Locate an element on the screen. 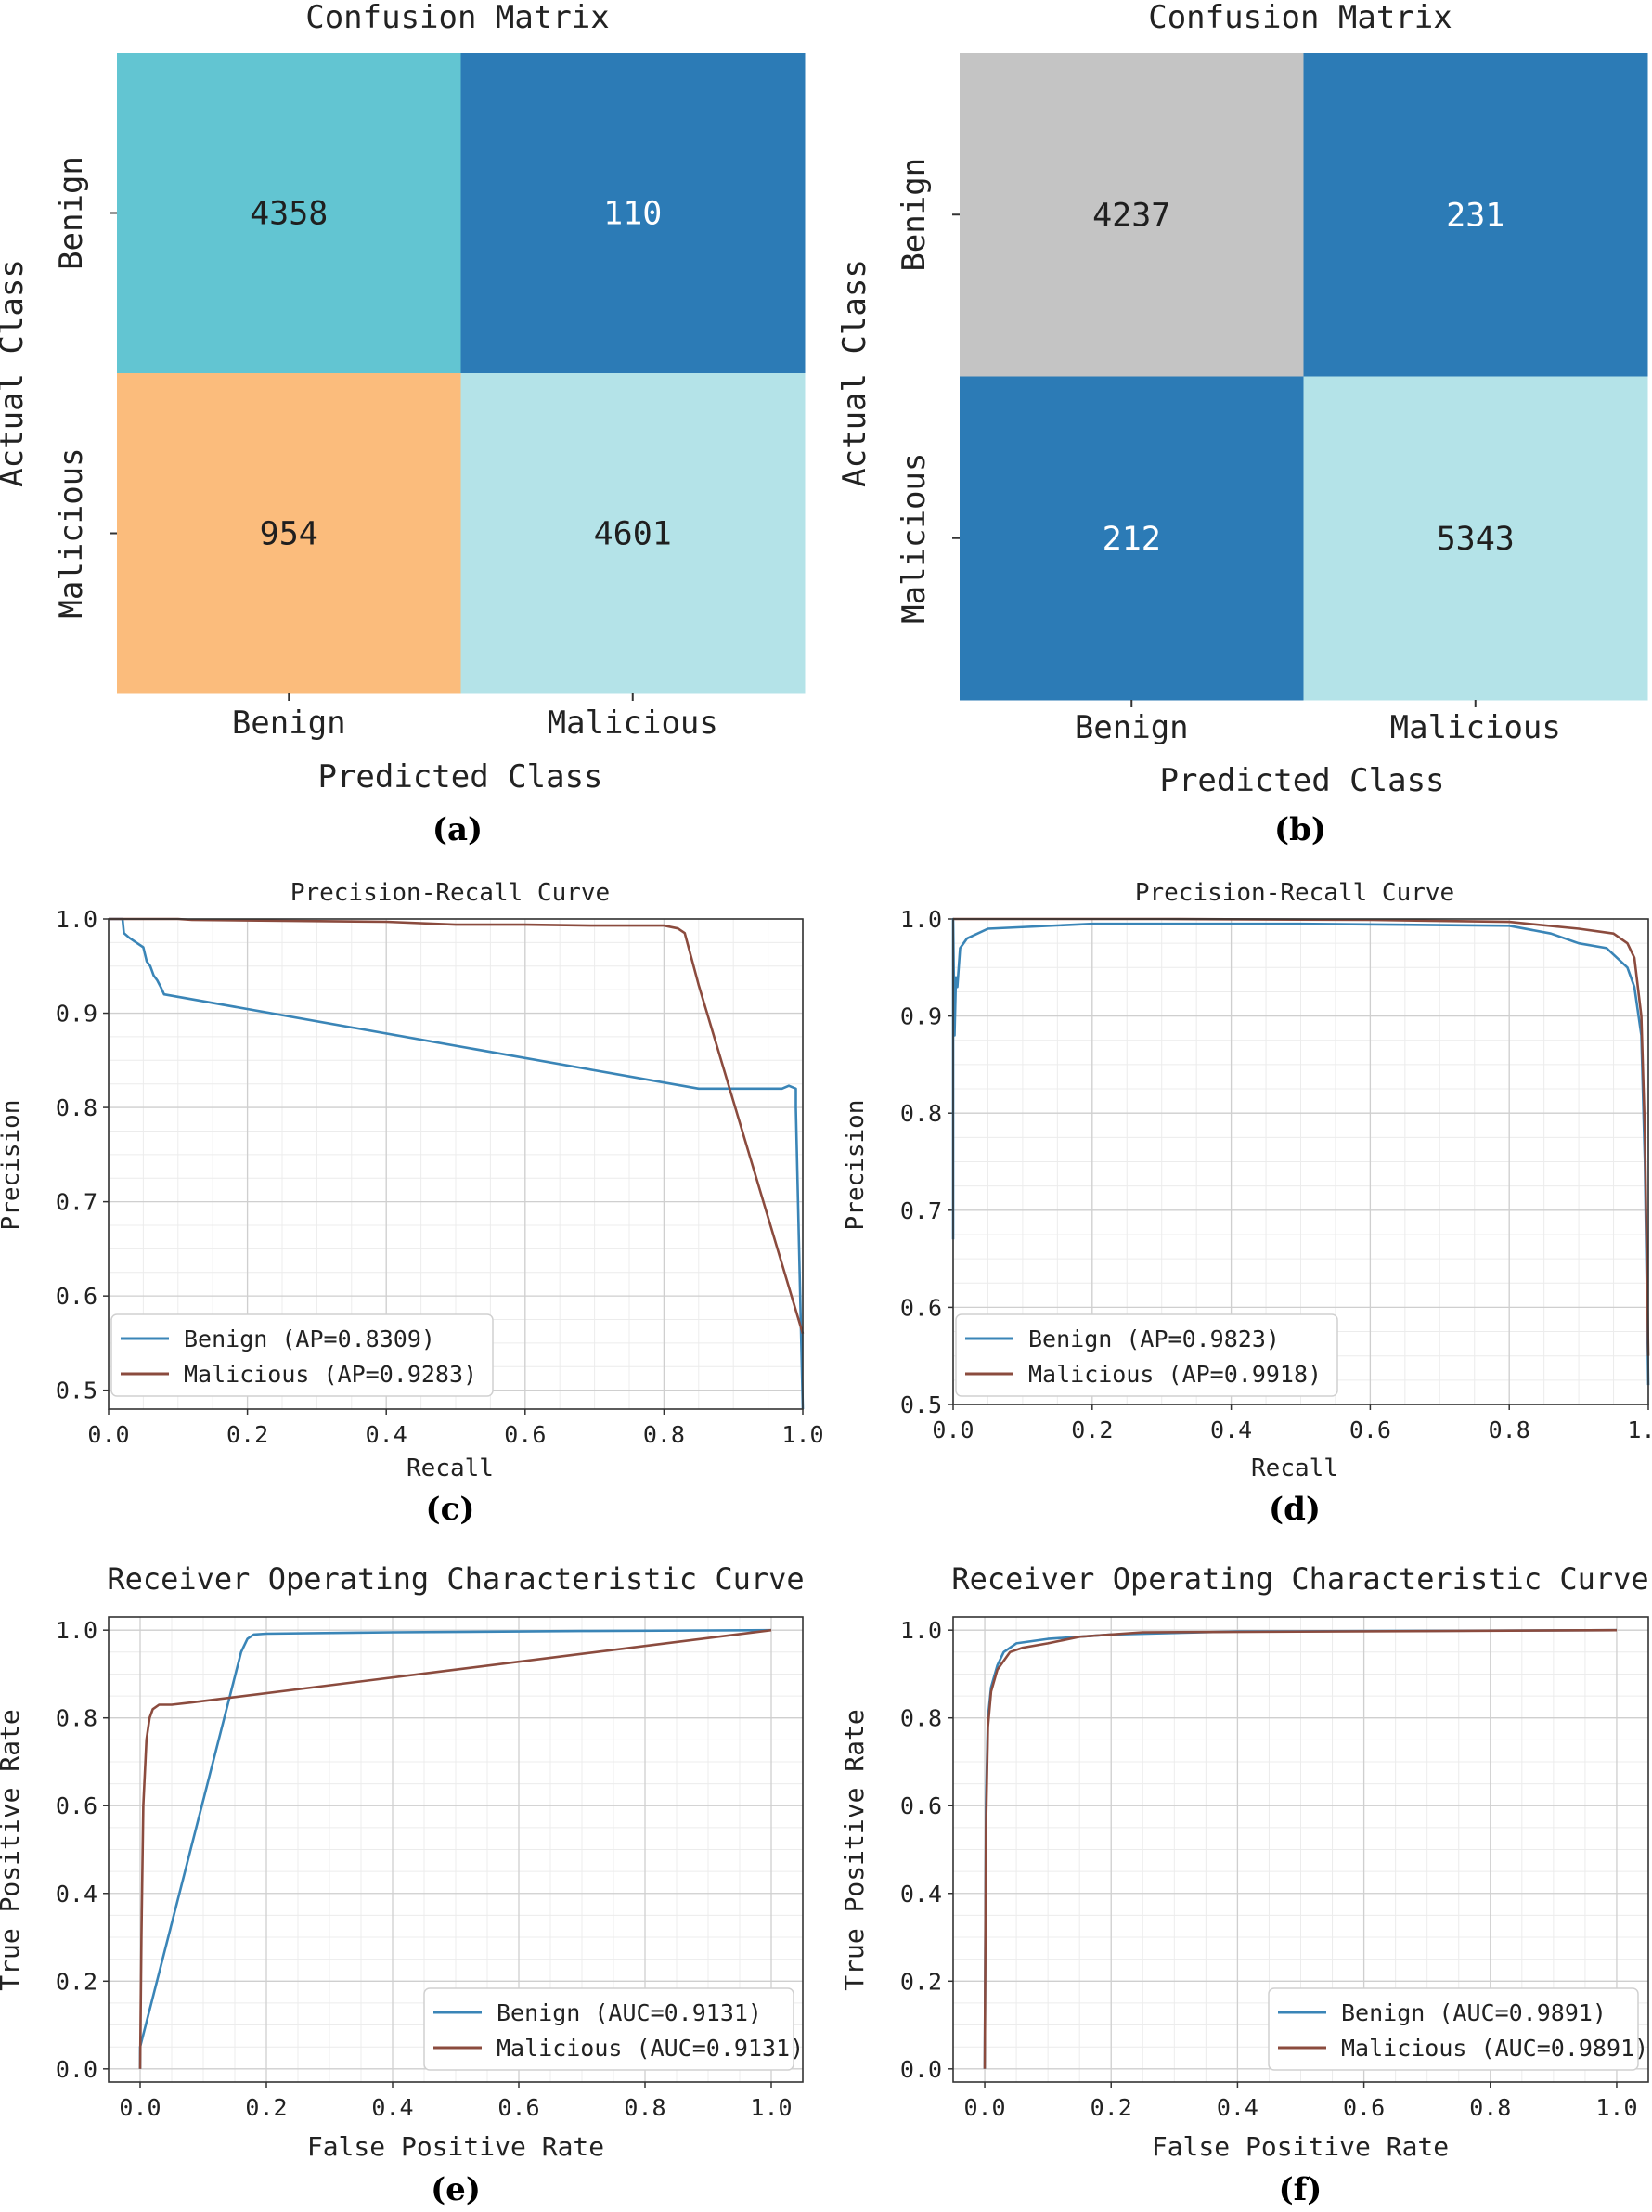 This screenshot has width=1652, height=2212. legend: Benign (AP=0.8309) Malicious (AP=0.9283) is located at coordinates (302, 1355).